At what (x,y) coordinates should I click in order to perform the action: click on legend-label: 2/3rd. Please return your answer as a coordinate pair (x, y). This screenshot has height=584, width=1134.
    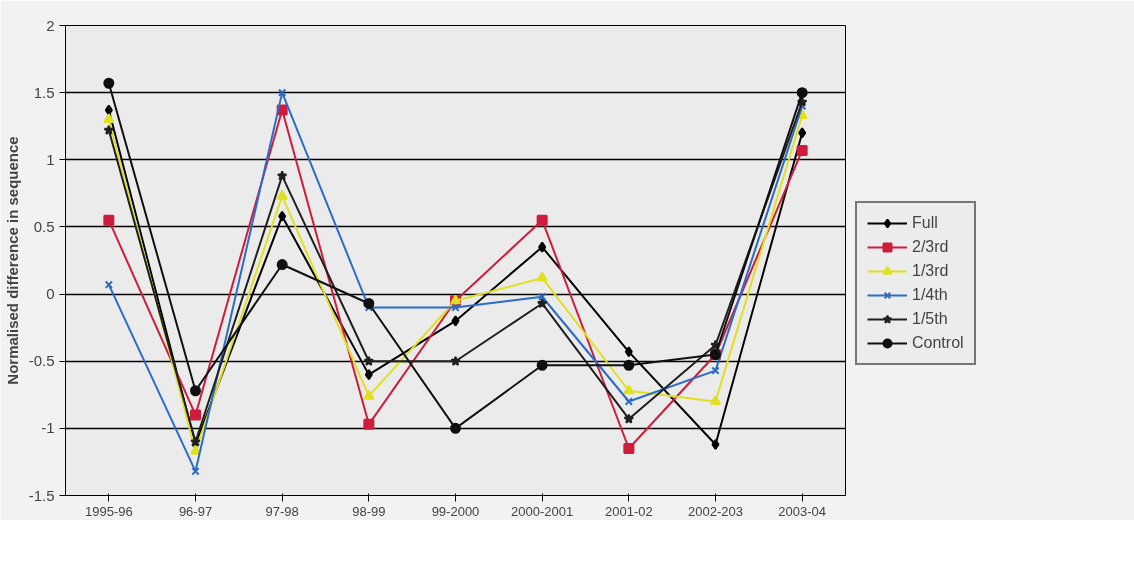
    Looking at the image, I should click on (930, 247).